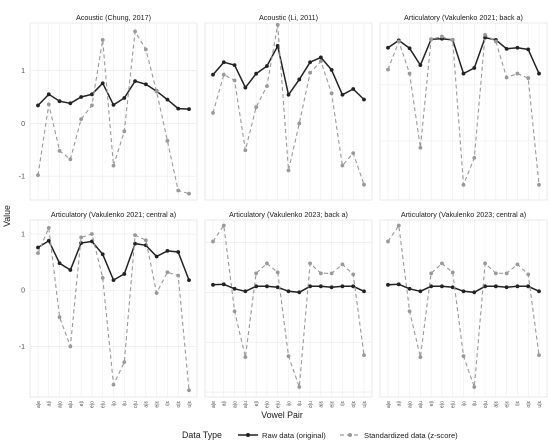 The image size is (550, 447). What do you see at coordinates (39, 404) in the screenshot?
I see `x-tick-label: a|e` at bounding box center [39, 404].